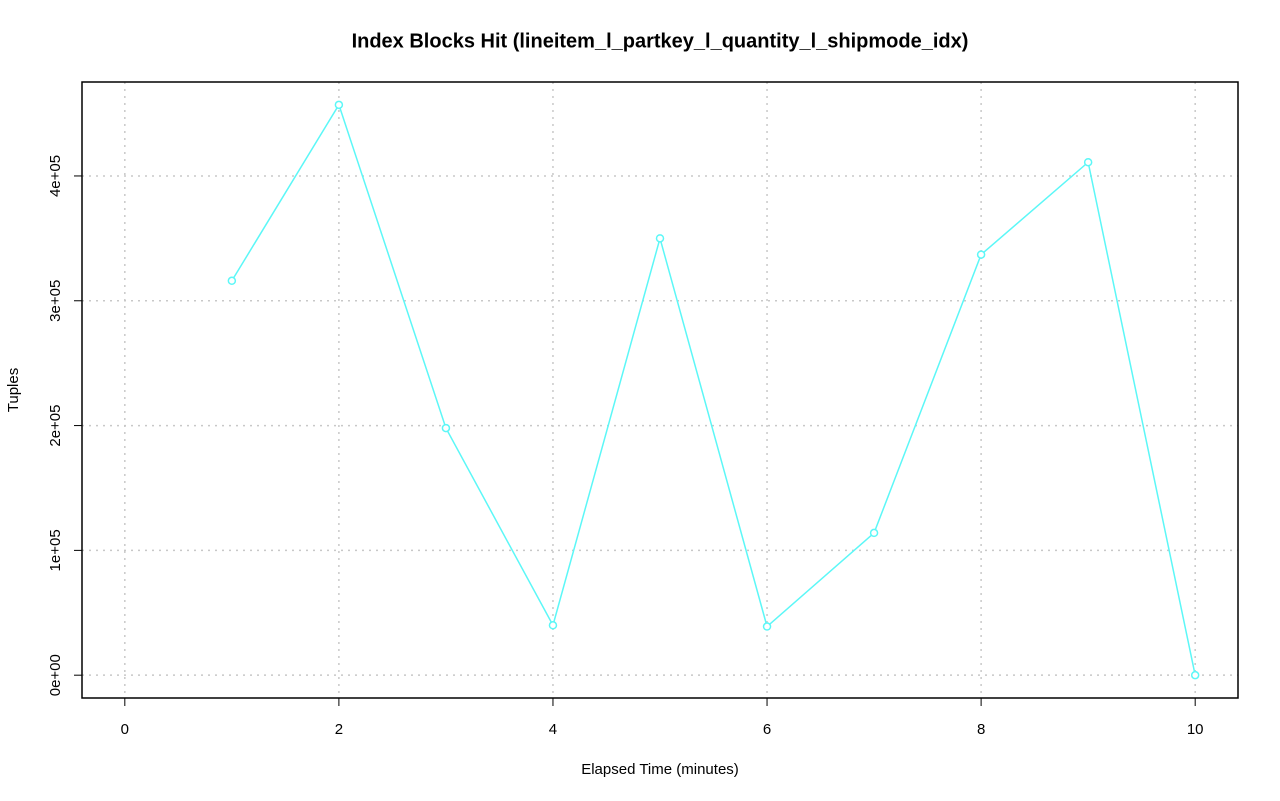  What do you see at coordinates (55, 675) in the screenshot?
I see `y-tick-label: 0e+00` at bounding box center [55, 675].